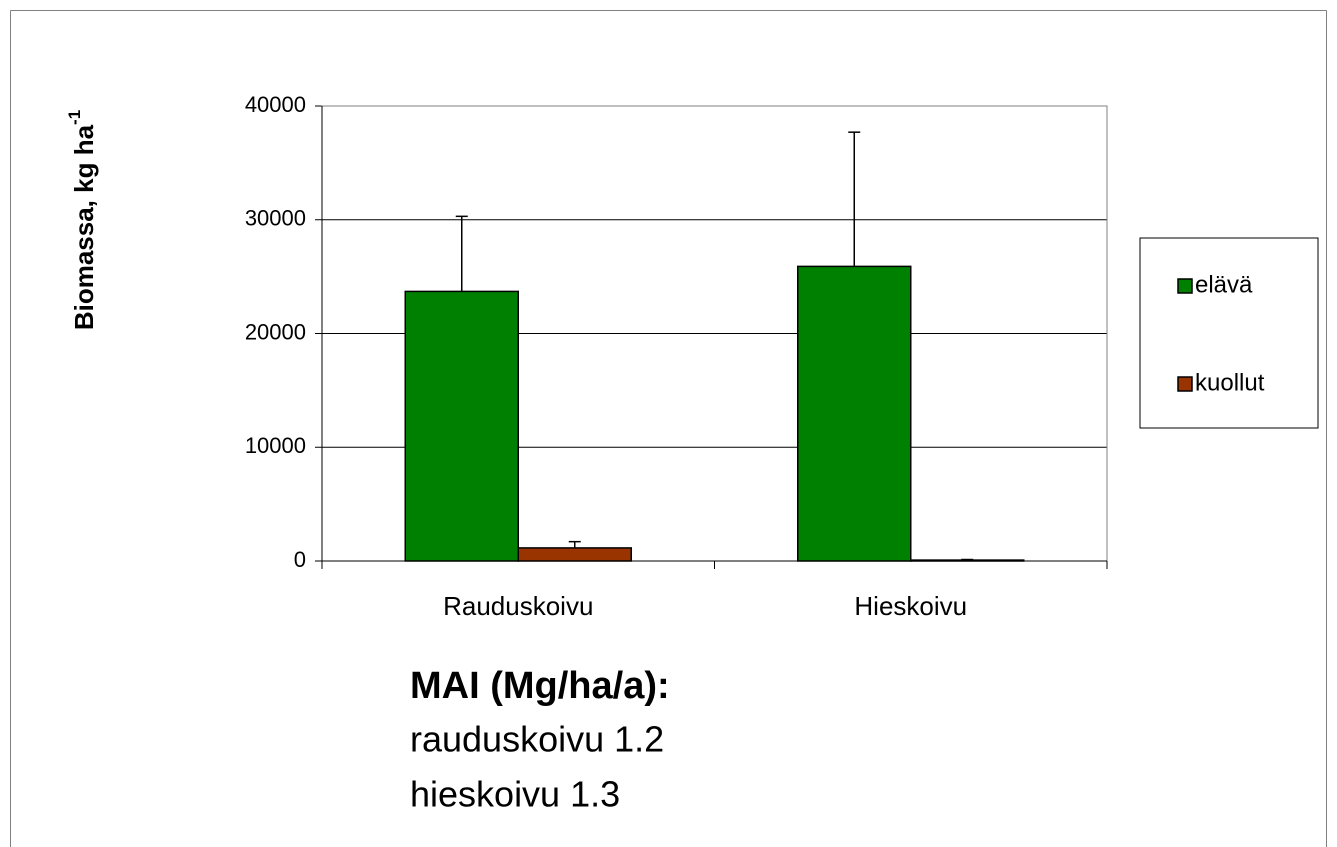 This screenshot has height=847, width=1337. I want to click on y-tick-label: 0, so click(300, 559).